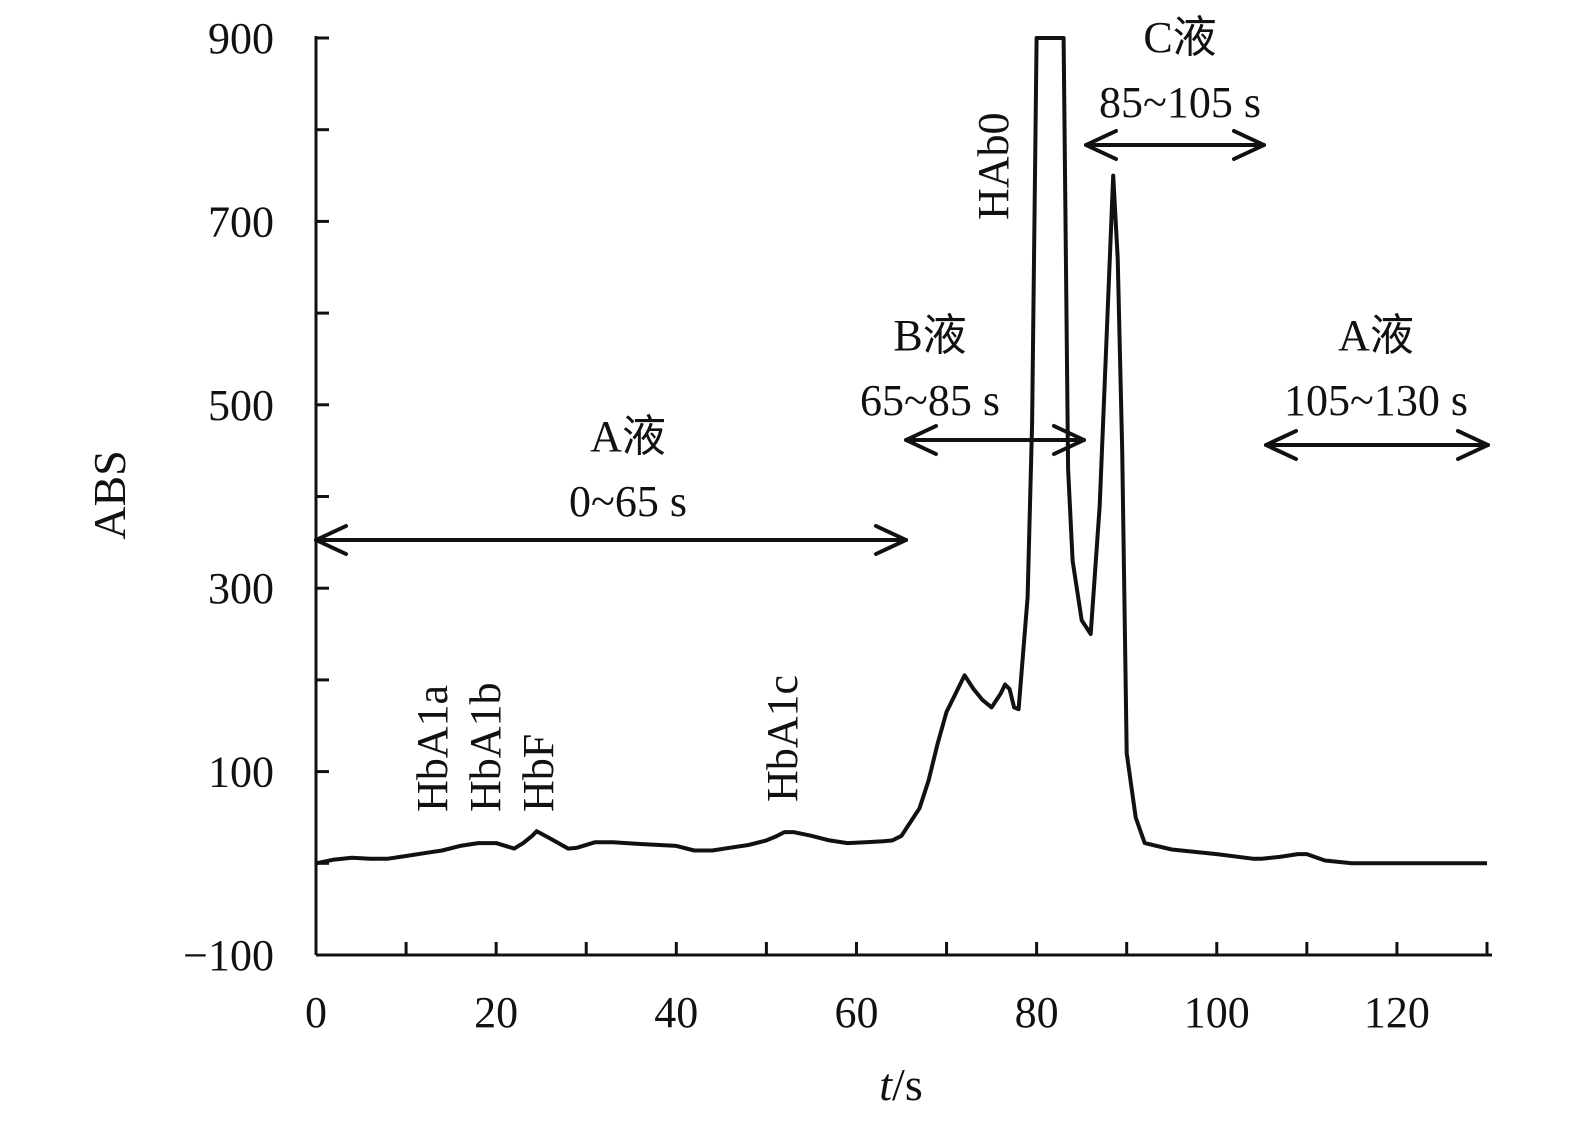 This screenshot has width=1575, height=1132. I want to click on x-tick-label: 0, so click(316, 1012).